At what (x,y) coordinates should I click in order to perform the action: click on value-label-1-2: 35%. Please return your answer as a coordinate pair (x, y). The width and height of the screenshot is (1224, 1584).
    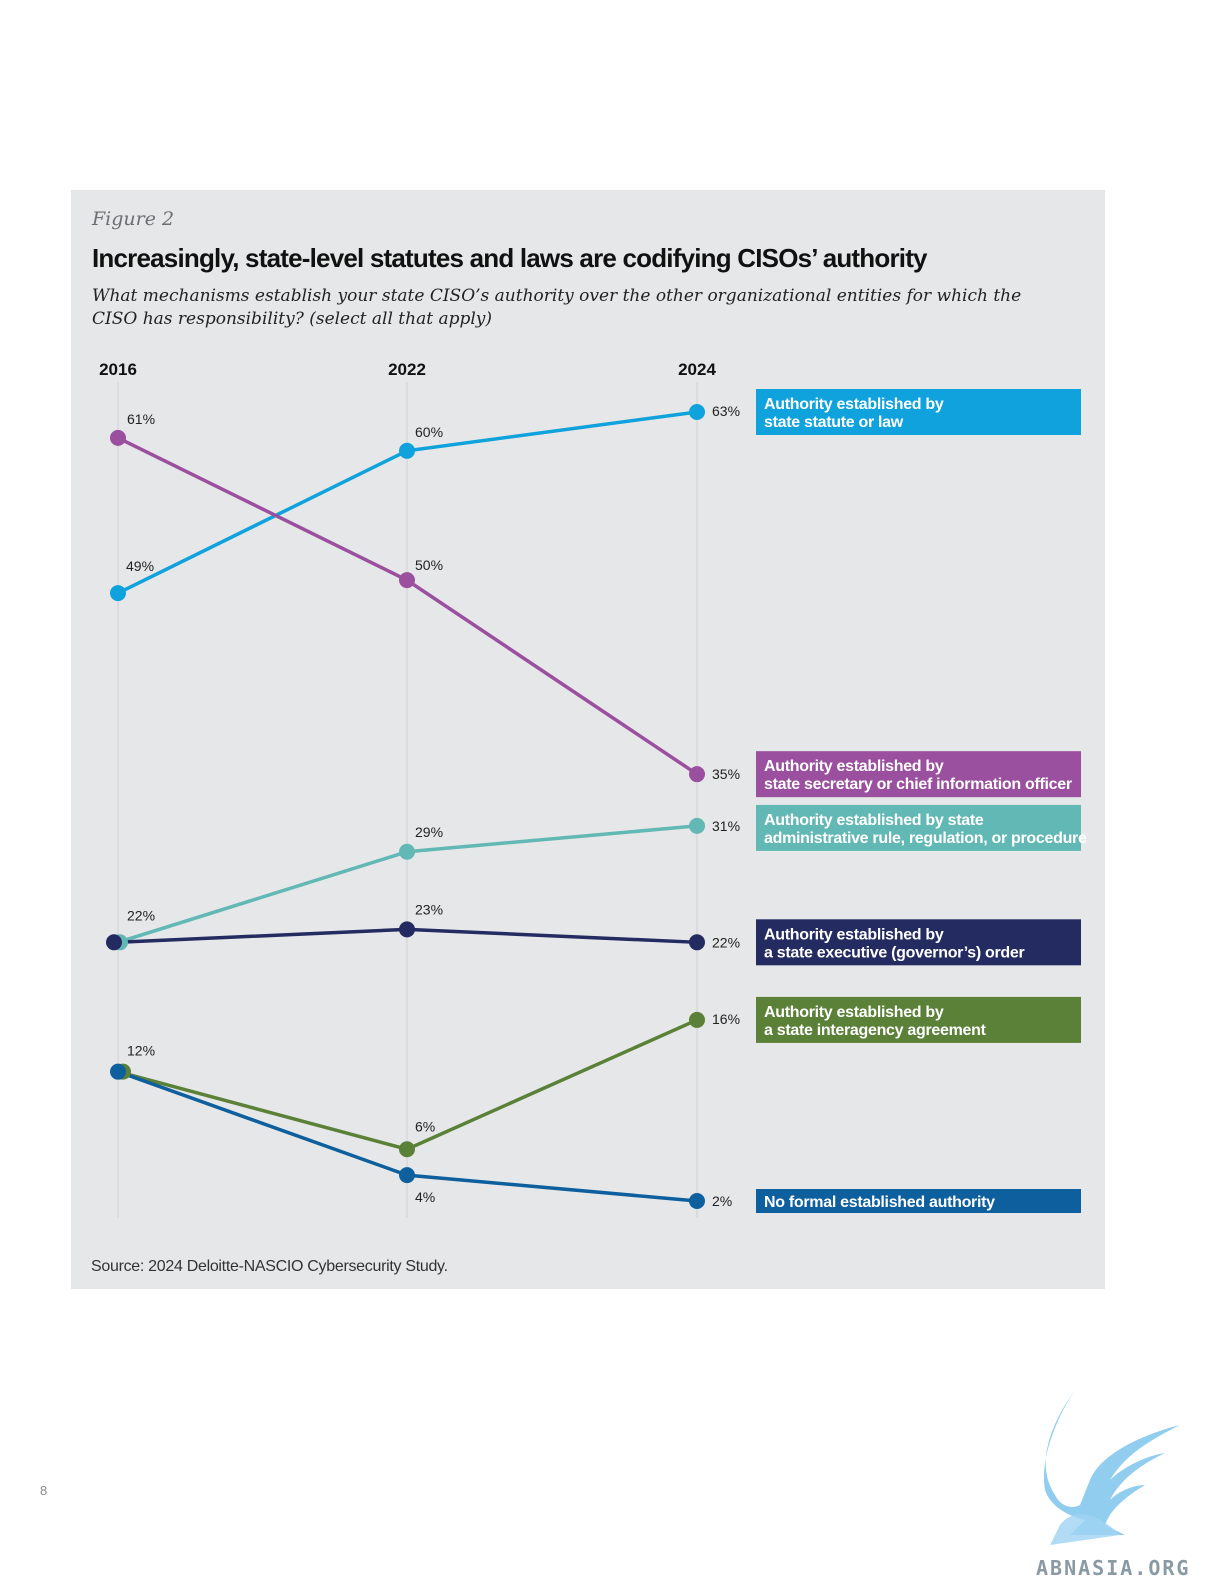
    Looking at the image, I should click on (726, 774).